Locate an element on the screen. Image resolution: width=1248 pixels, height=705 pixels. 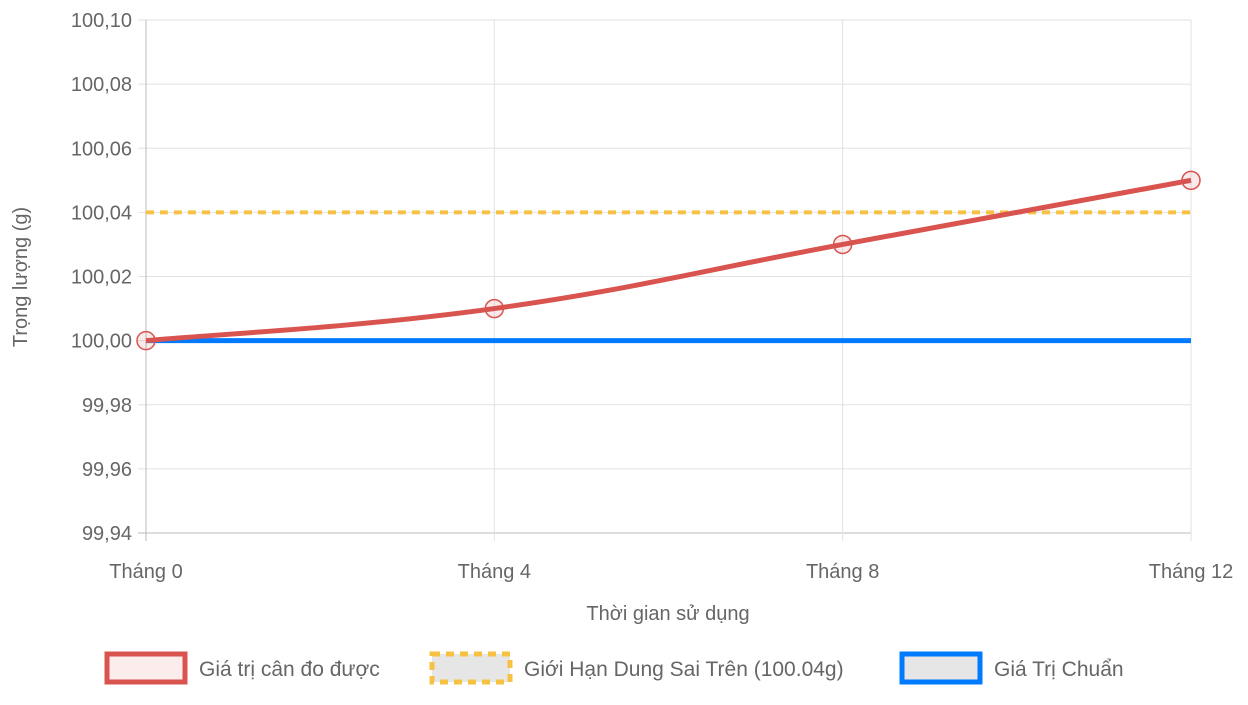
y-tick-label: 100,02 is located at coordinates (101, 278).